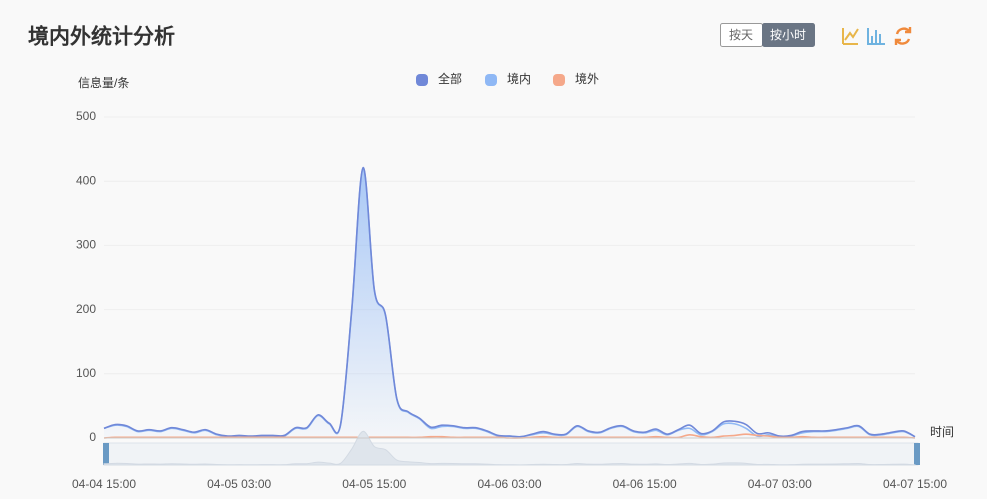 Image resolution: width=987 pixels, height=499 pixels. What do you see at coordinates (511, 454) in the screenshot?
I see `zoom-slider` at bounding box center [511, 454].